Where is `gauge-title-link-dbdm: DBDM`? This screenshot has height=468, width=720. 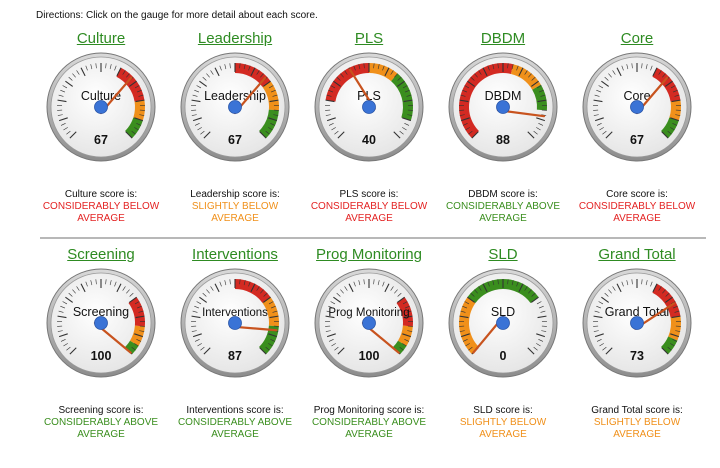
gauge-title-link-dbdm: DBDM is located at coordinates (503, 38).